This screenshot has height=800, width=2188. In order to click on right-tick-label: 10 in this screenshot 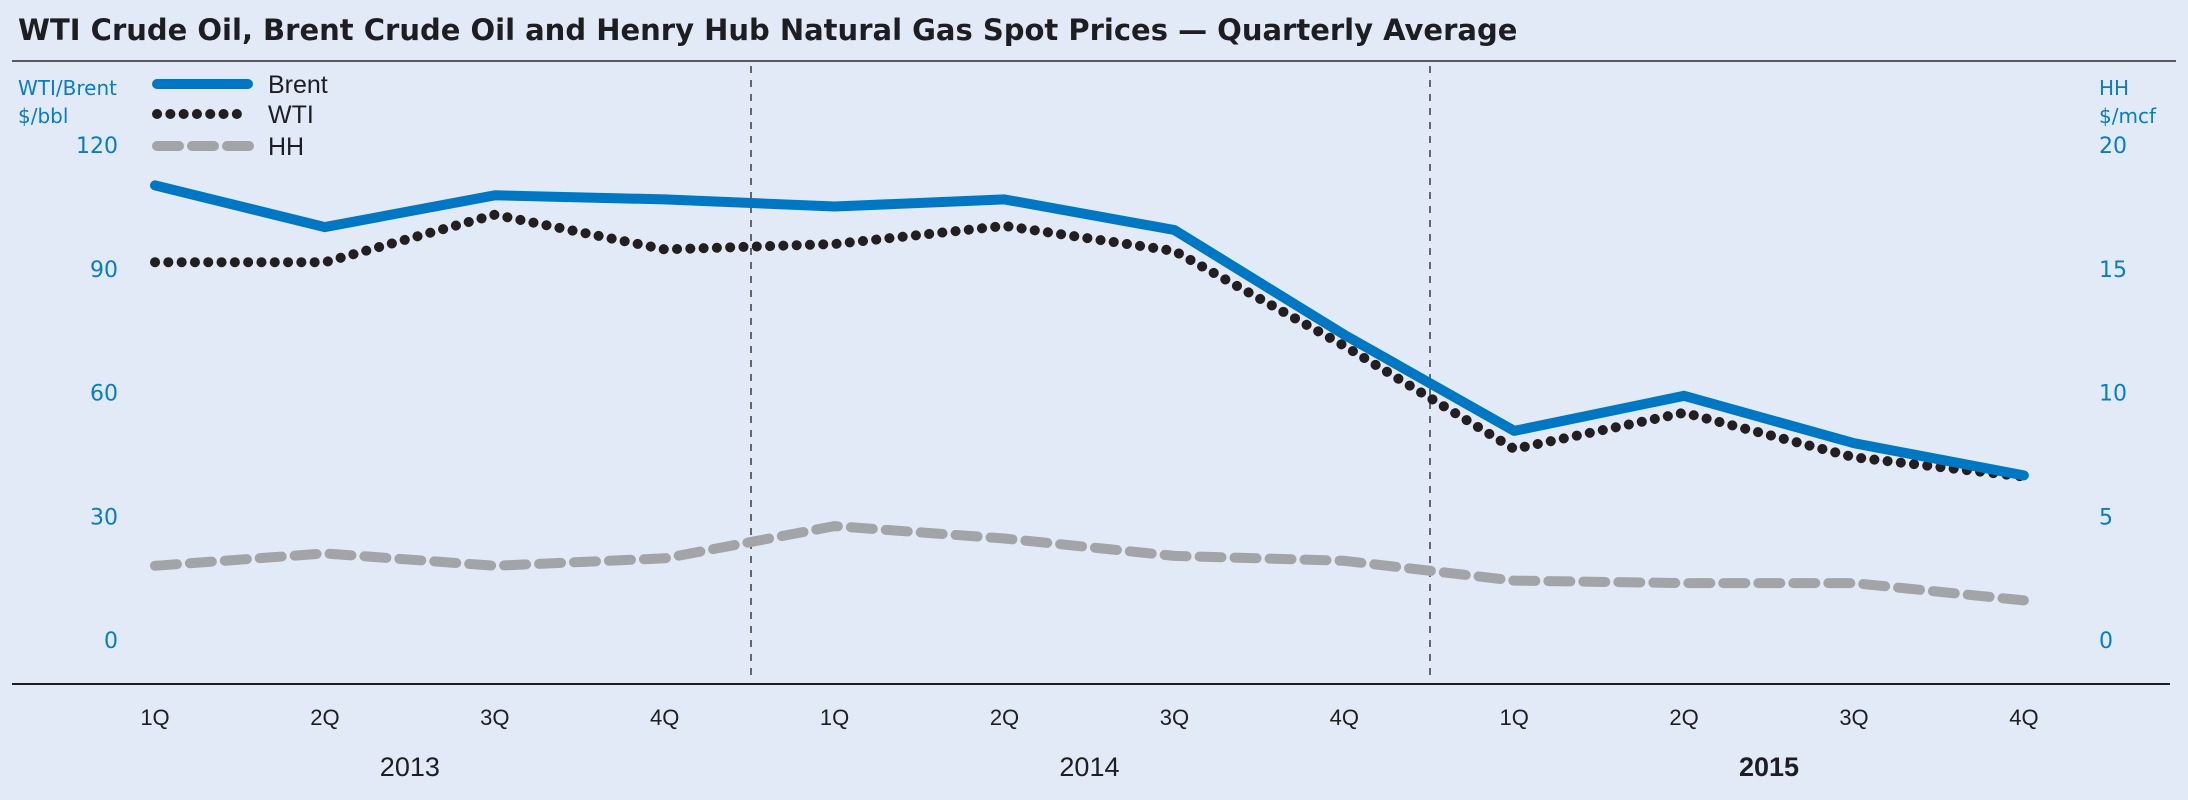, I will do `click(2113, 394)`.